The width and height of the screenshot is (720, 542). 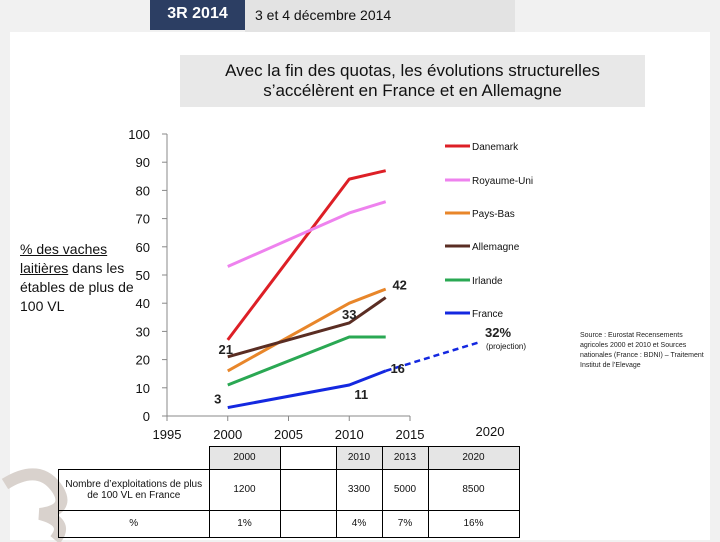 I want to click on table-header-cell: 2020, so click(x=473, y=458).